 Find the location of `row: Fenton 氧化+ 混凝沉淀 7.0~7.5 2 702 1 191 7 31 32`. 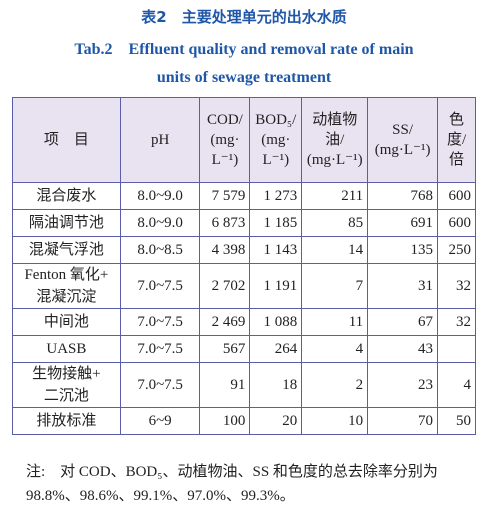

row: Fenton 氧化+ 混凝沉淀 7.0~7.5 2 702 1 191 7 31 32 is located at coordinates (244, 286).